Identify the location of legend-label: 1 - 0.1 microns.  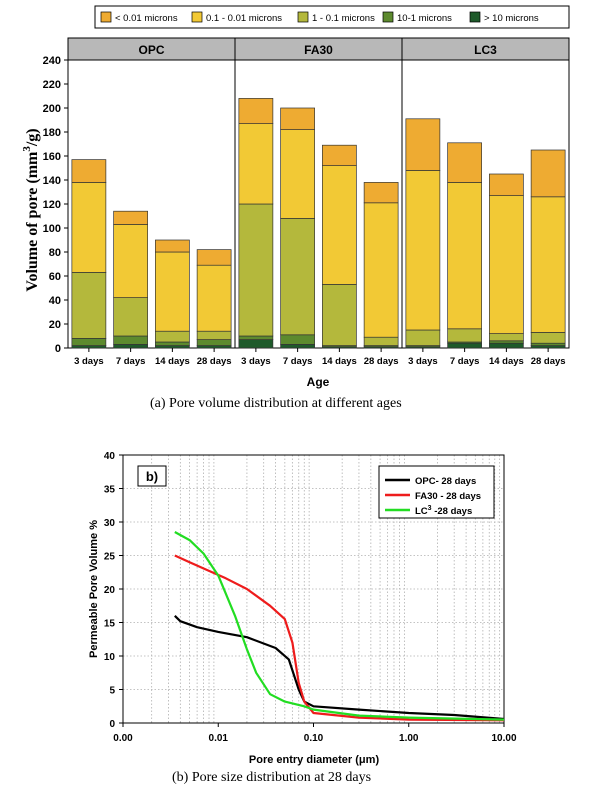
(343, 18).